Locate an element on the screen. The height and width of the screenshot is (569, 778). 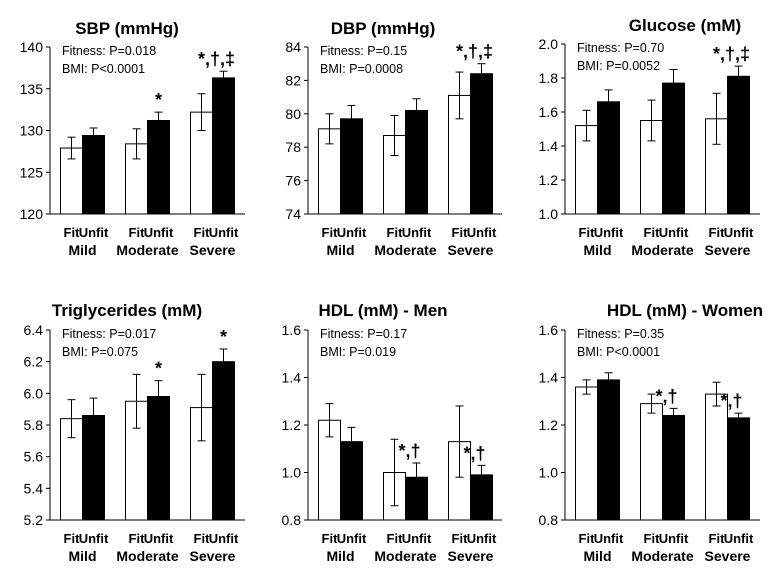
chart-title: HDL (mM) - Women is located at coordinates (685, 310).